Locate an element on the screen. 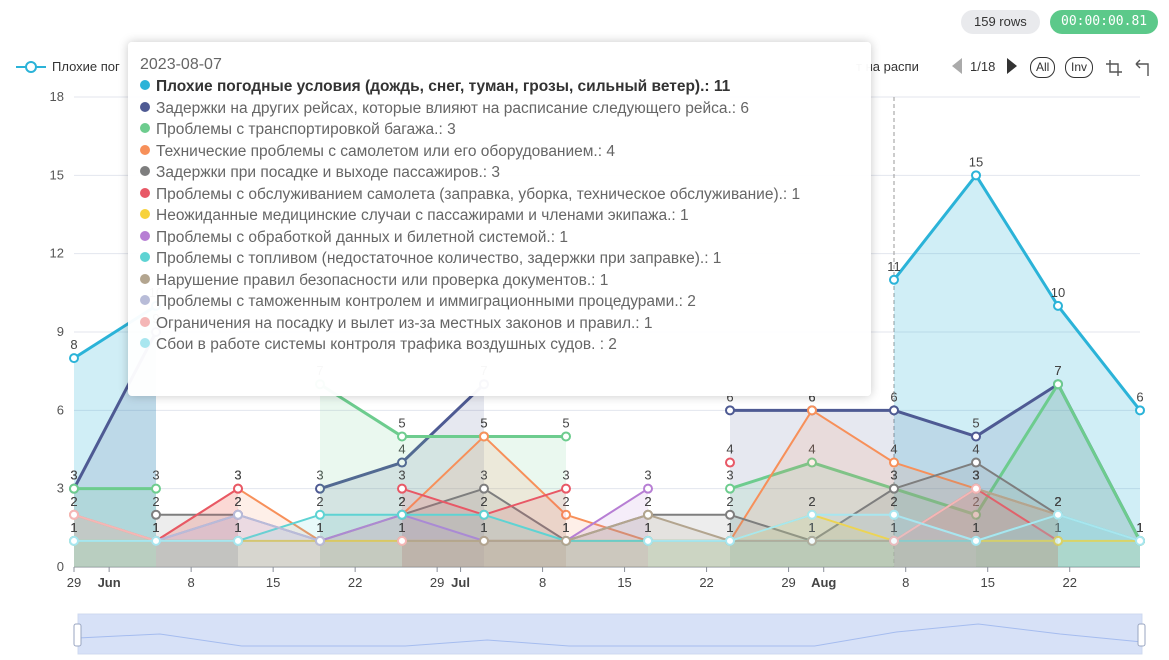 This screenshot has height=660, width=1169. zoom-reset-icon is located at coordinates (1142, 68).